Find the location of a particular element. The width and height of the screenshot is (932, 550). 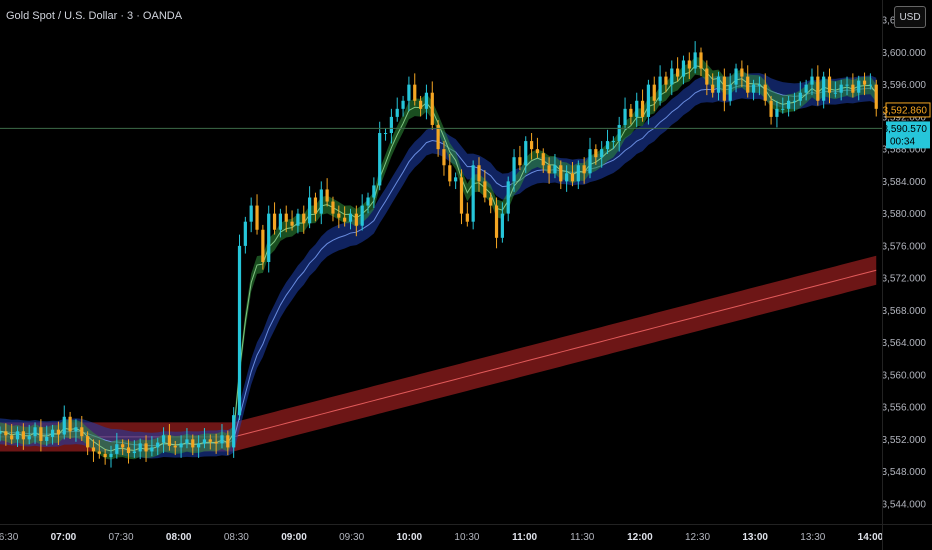

time-axis-divider is located at coordinates (466, 524).